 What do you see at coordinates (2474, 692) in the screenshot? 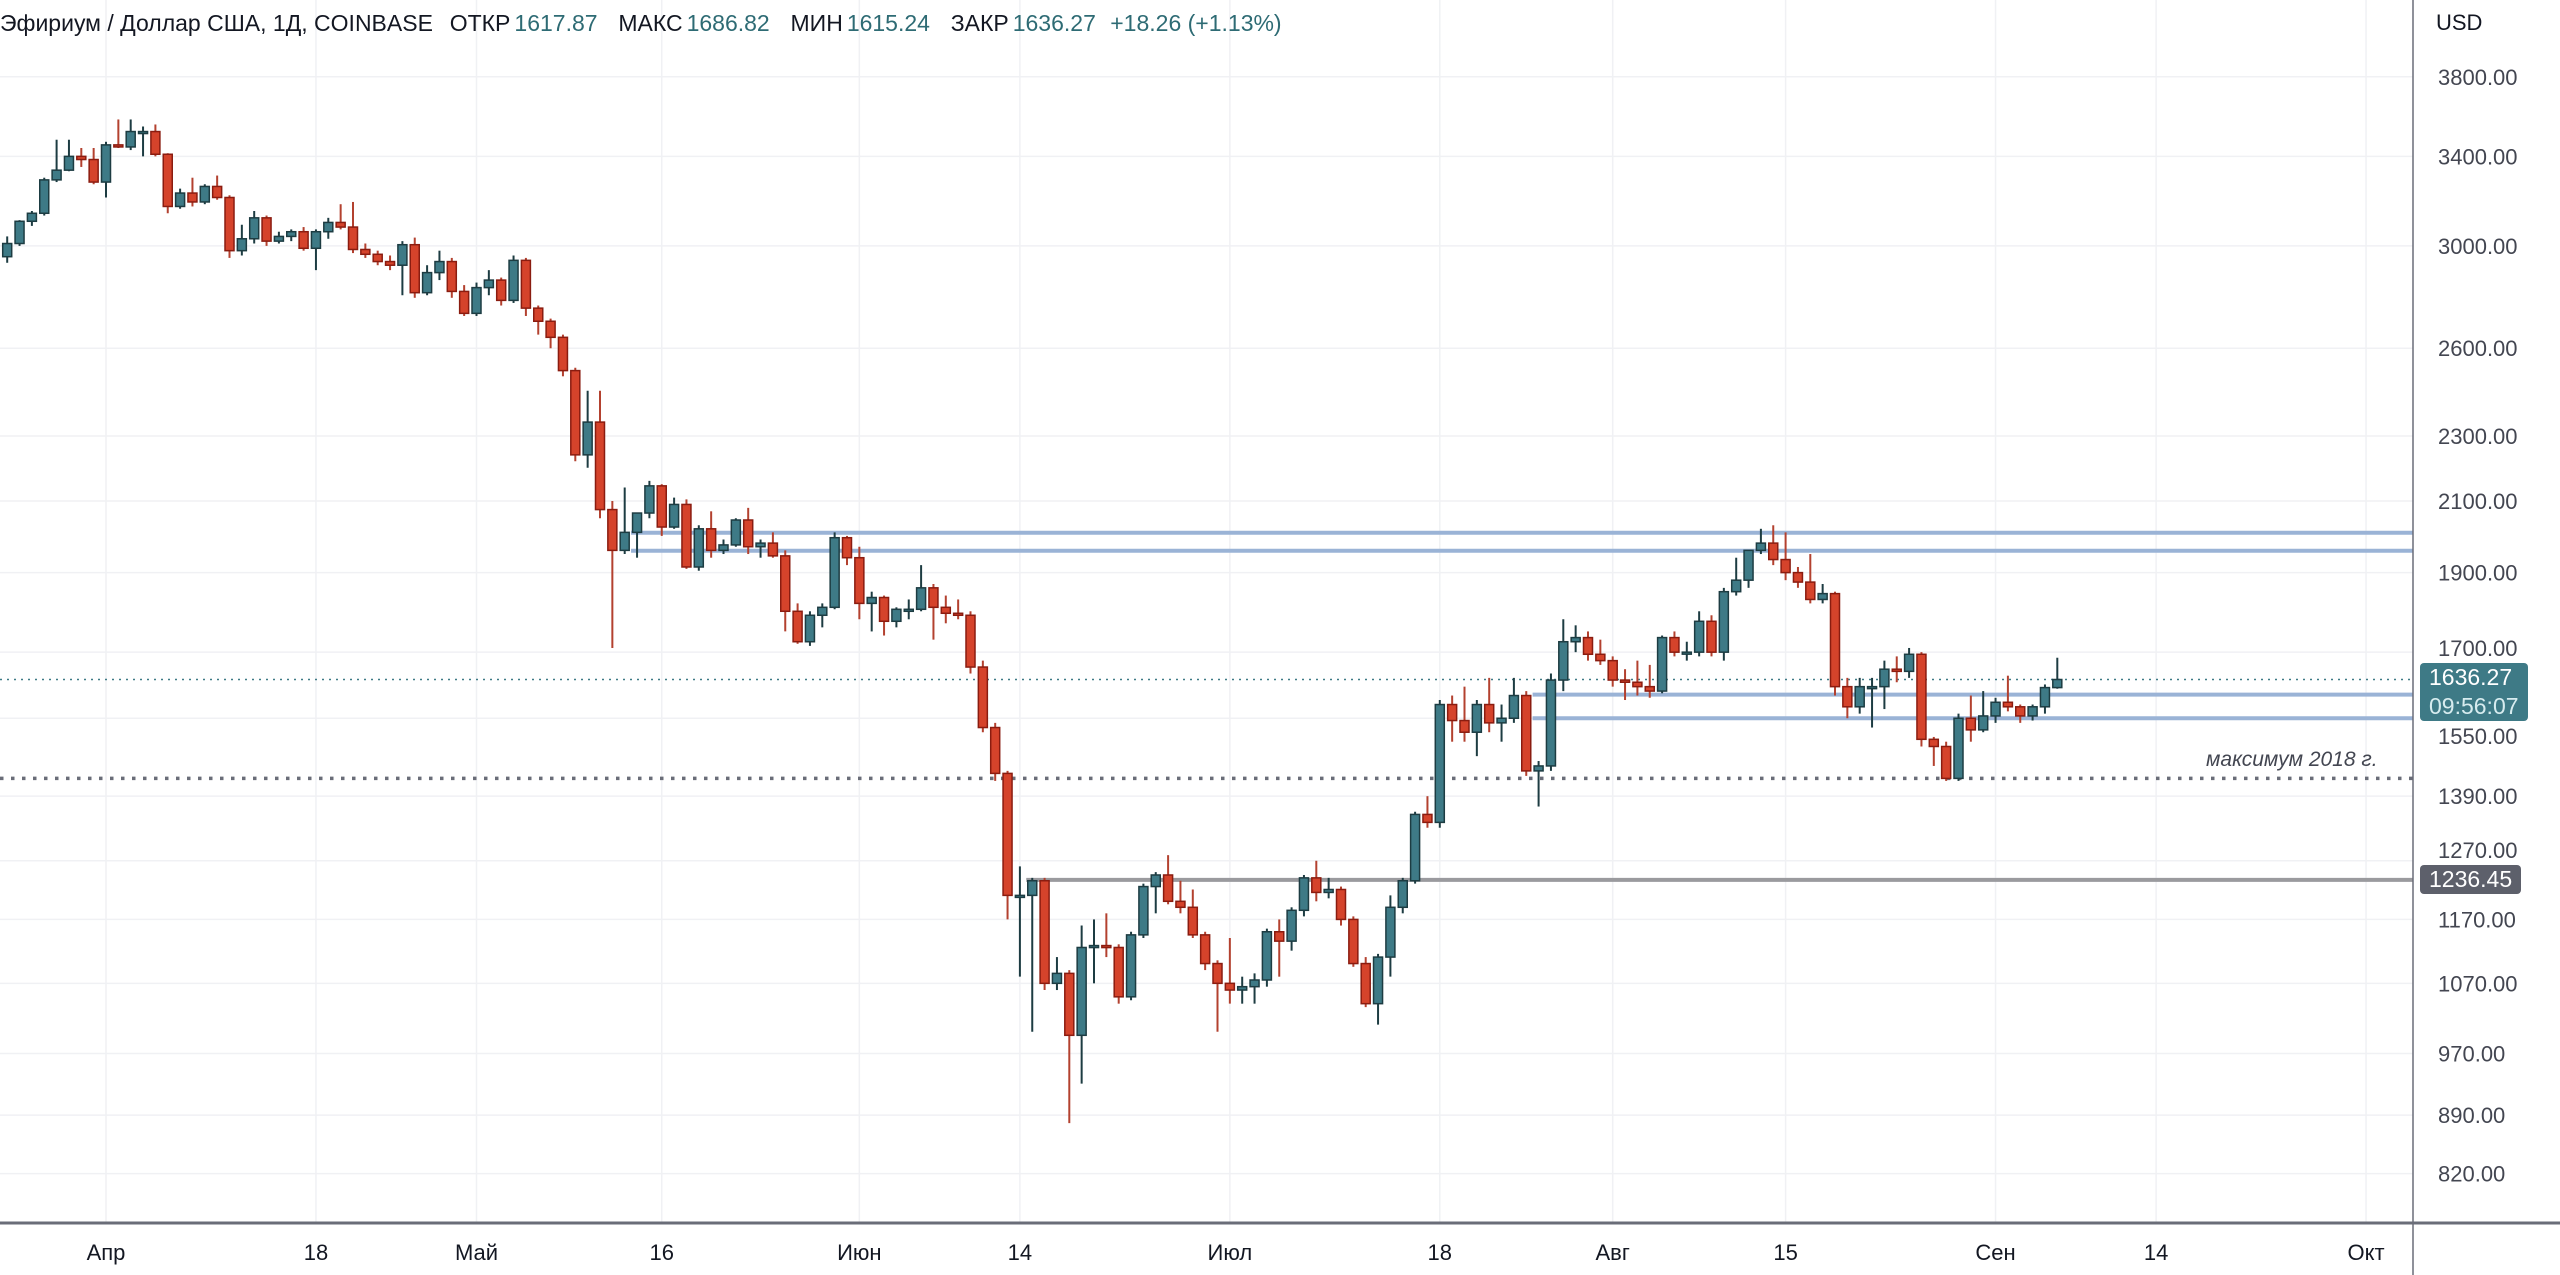
I see `last-price-badge: 1636.27 09:56:07` at bounding box center [2474, 692].